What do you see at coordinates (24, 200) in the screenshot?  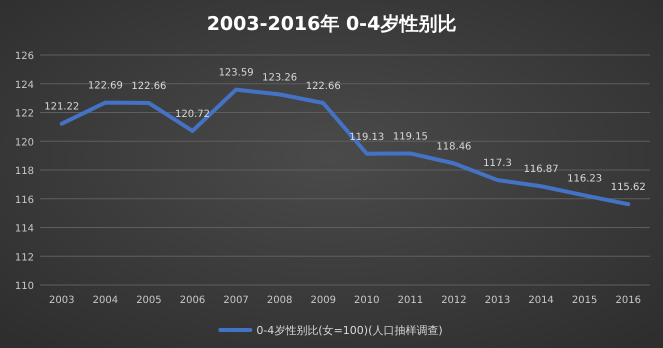 I see `y-tick-label: 116` at bounding box center [24, 200].